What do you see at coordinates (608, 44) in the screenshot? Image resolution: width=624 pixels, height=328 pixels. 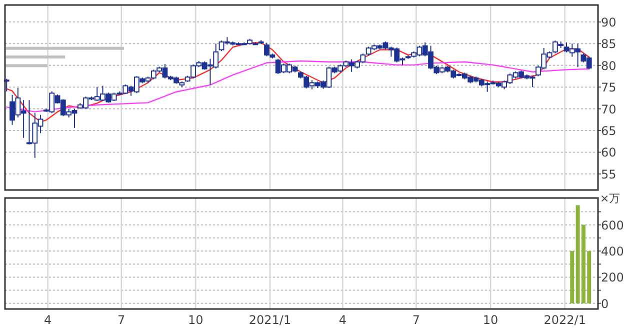 I see `y-tick-label: 85` at bounding box center [608, 44].